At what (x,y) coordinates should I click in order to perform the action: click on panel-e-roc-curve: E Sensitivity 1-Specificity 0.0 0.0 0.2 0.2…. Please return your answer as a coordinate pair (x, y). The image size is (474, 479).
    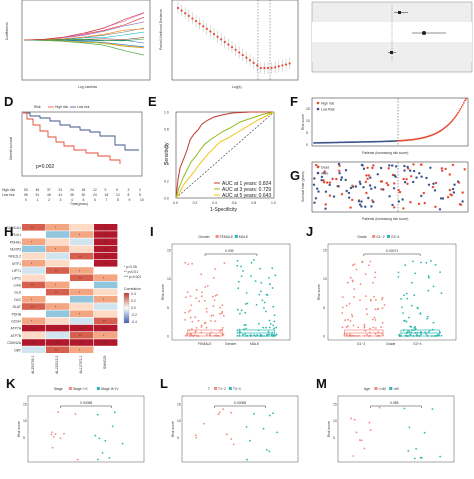
    Looking at the image, I should click on (212, 153).